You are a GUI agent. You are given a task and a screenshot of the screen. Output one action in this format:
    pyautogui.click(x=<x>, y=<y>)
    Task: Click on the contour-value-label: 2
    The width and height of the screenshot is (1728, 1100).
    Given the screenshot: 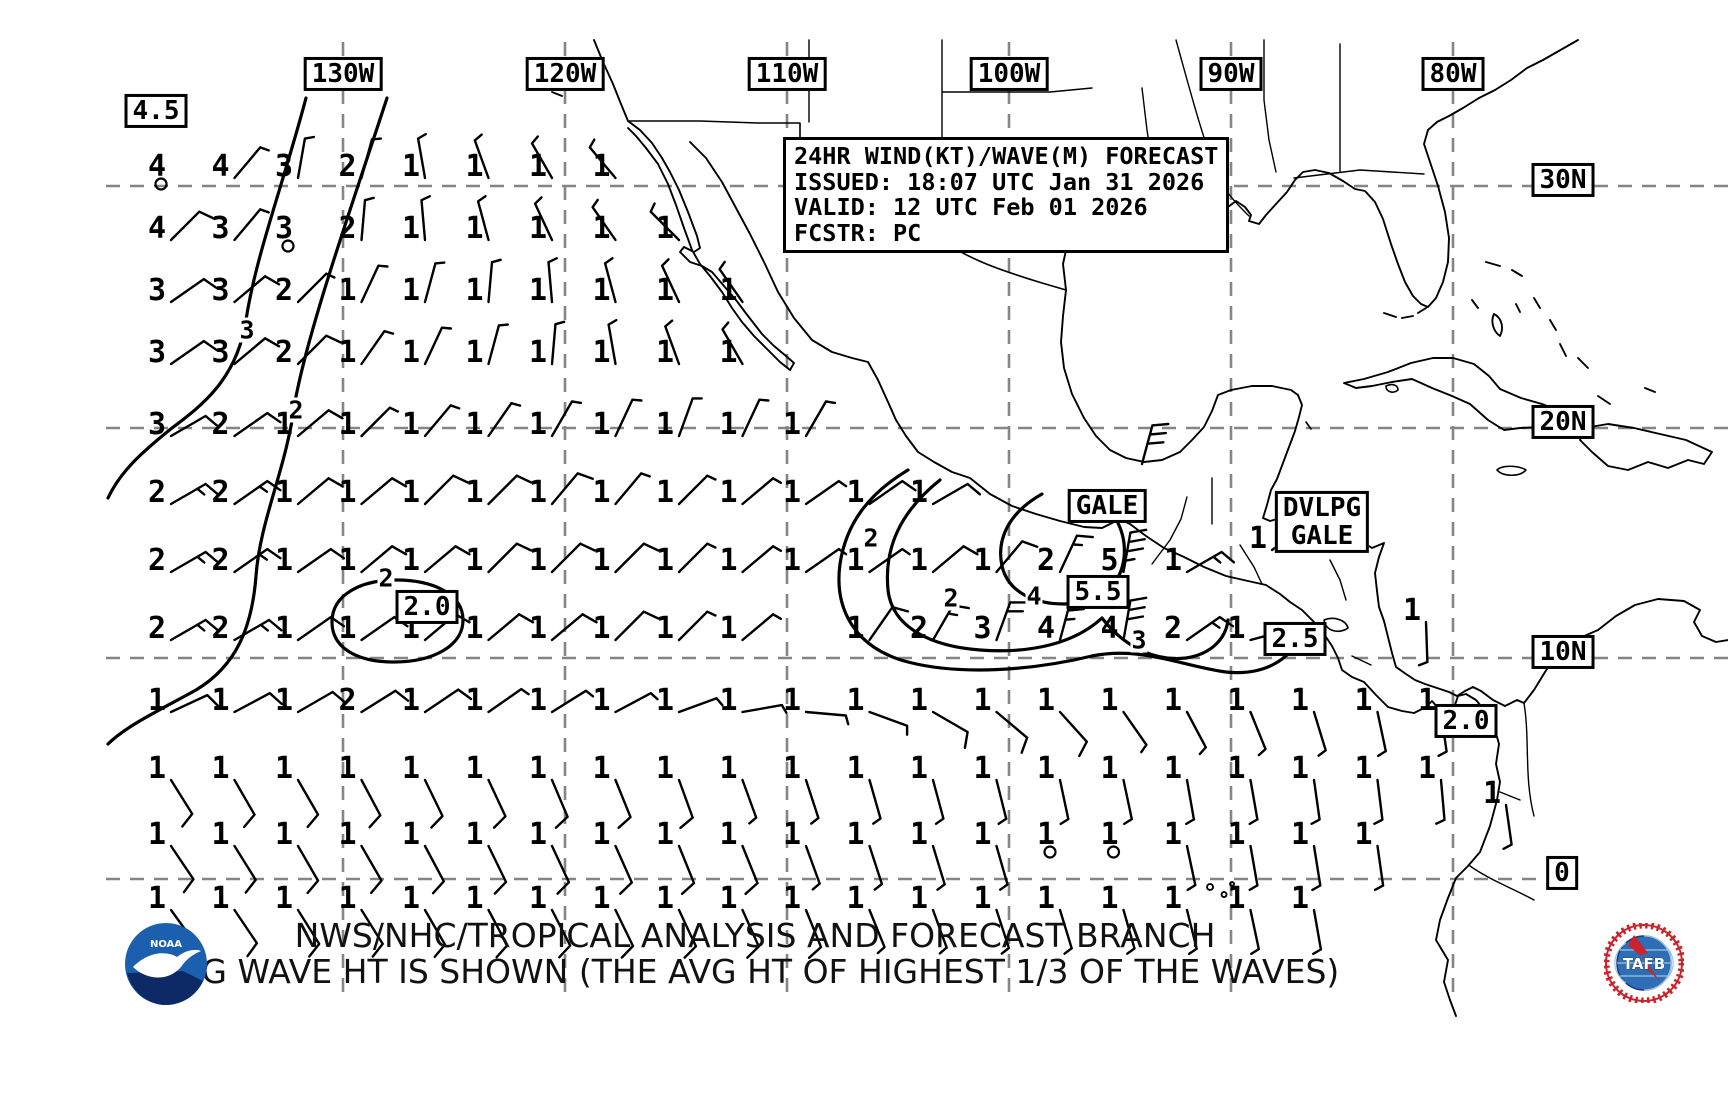 What is the action you would take?
    pyautogui.click(x=386, y=578)
    